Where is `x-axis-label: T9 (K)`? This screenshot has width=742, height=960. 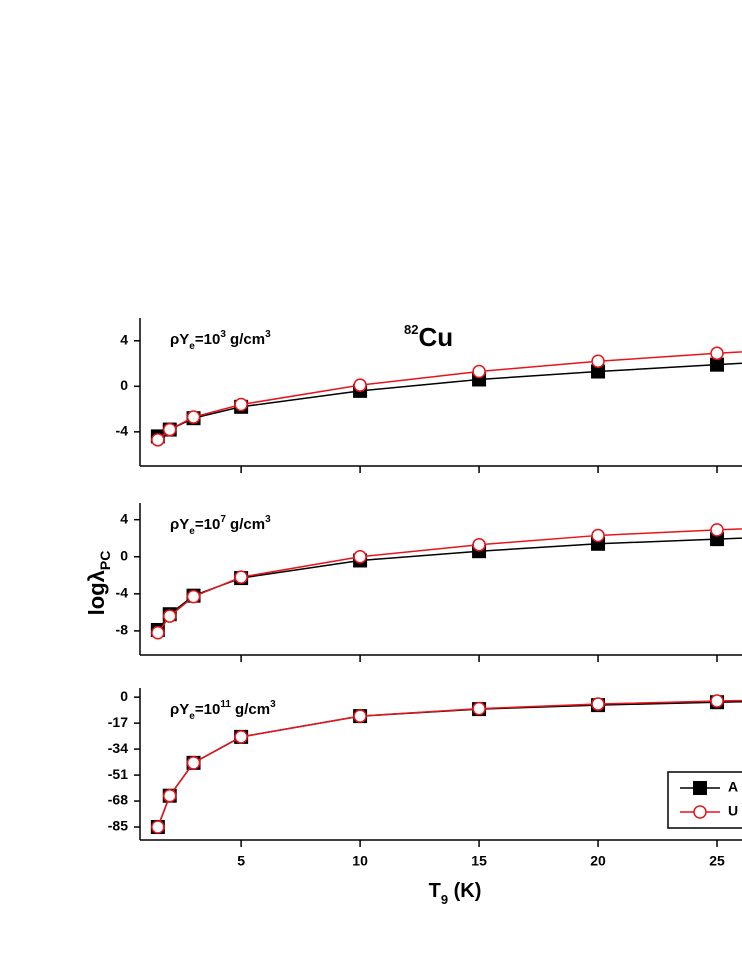
x-axis-label: T9 (K) is located at coordinates (455, 893).